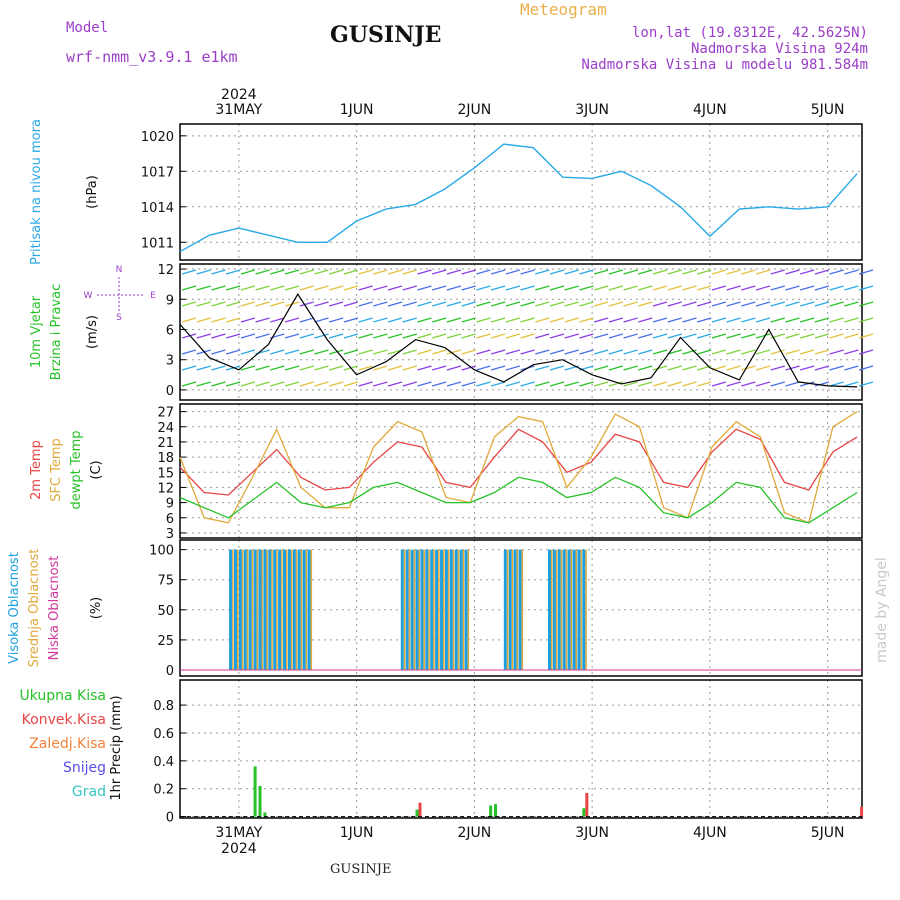  Describe the element at coordinates (163, 762) in the screenshot. I see `y-tick-label: 0.4` at that location.